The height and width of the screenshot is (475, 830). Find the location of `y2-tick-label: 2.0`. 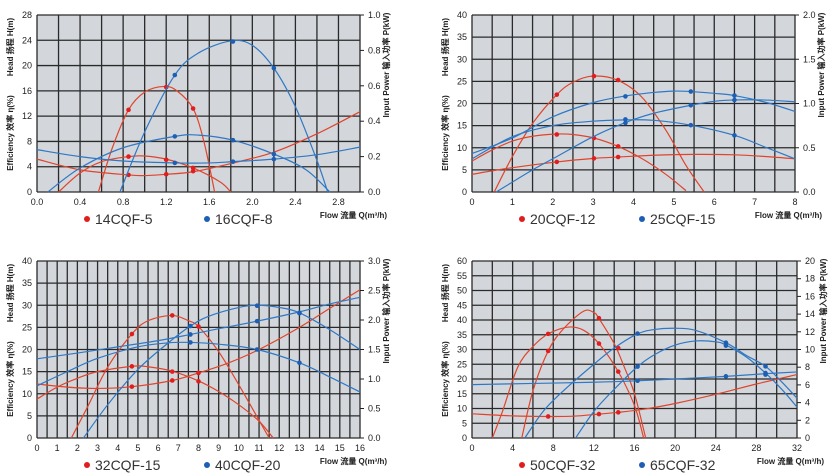

y2-tick-label: 2.0 is located at coordinates (374, 320).